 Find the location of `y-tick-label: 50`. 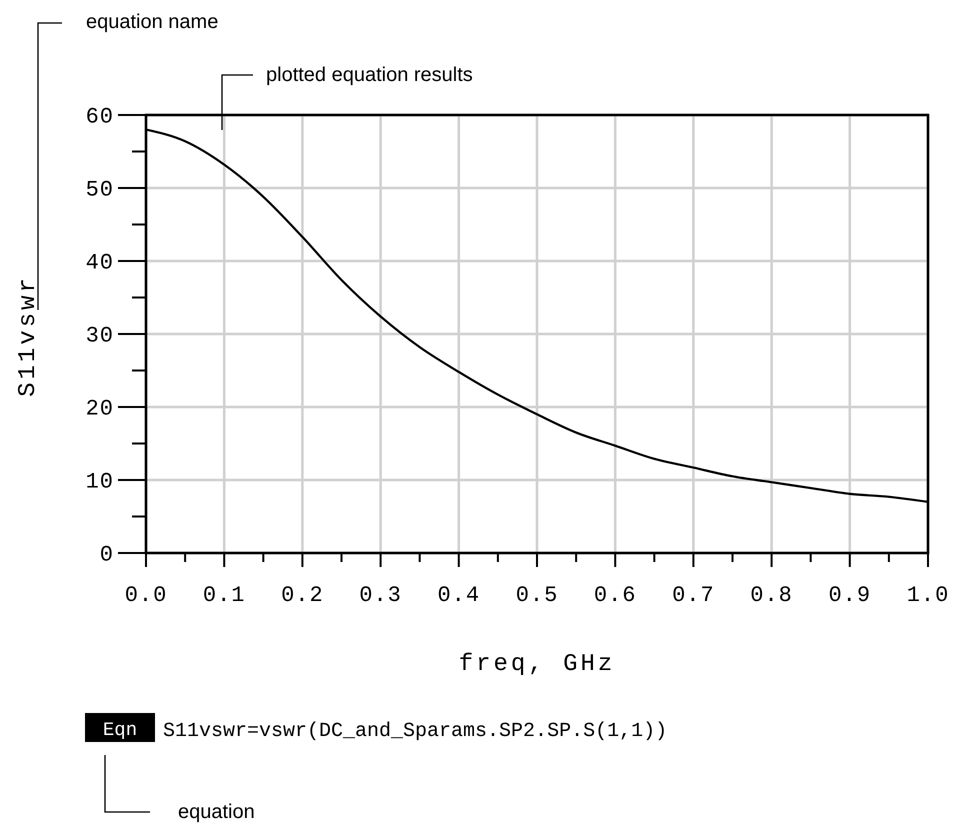

y-tick-label: 50 is located at coordinates (100, 190).